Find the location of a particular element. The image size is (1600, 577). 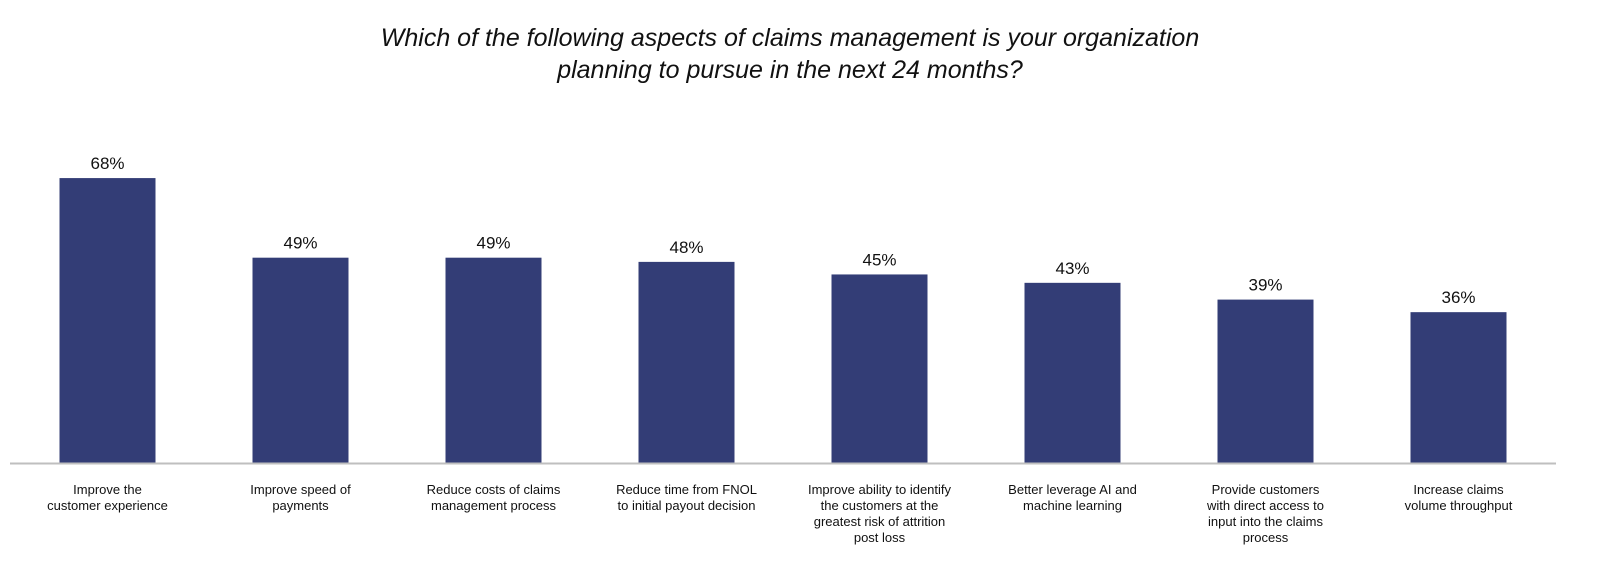

data-label: 39% is located at coordinates (1265, 285).